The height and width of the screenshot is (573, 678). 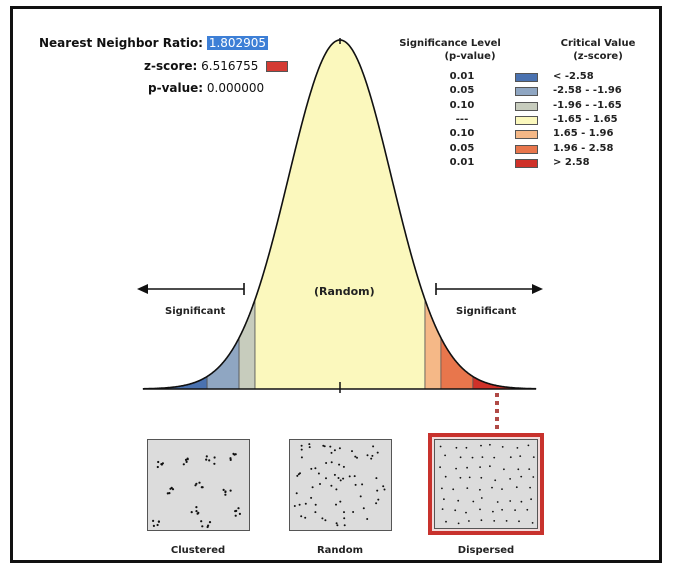 What do you see at coordinates (196, 490) in the screenshot?
I see `clustered-points` at bounding box center [196, 490].